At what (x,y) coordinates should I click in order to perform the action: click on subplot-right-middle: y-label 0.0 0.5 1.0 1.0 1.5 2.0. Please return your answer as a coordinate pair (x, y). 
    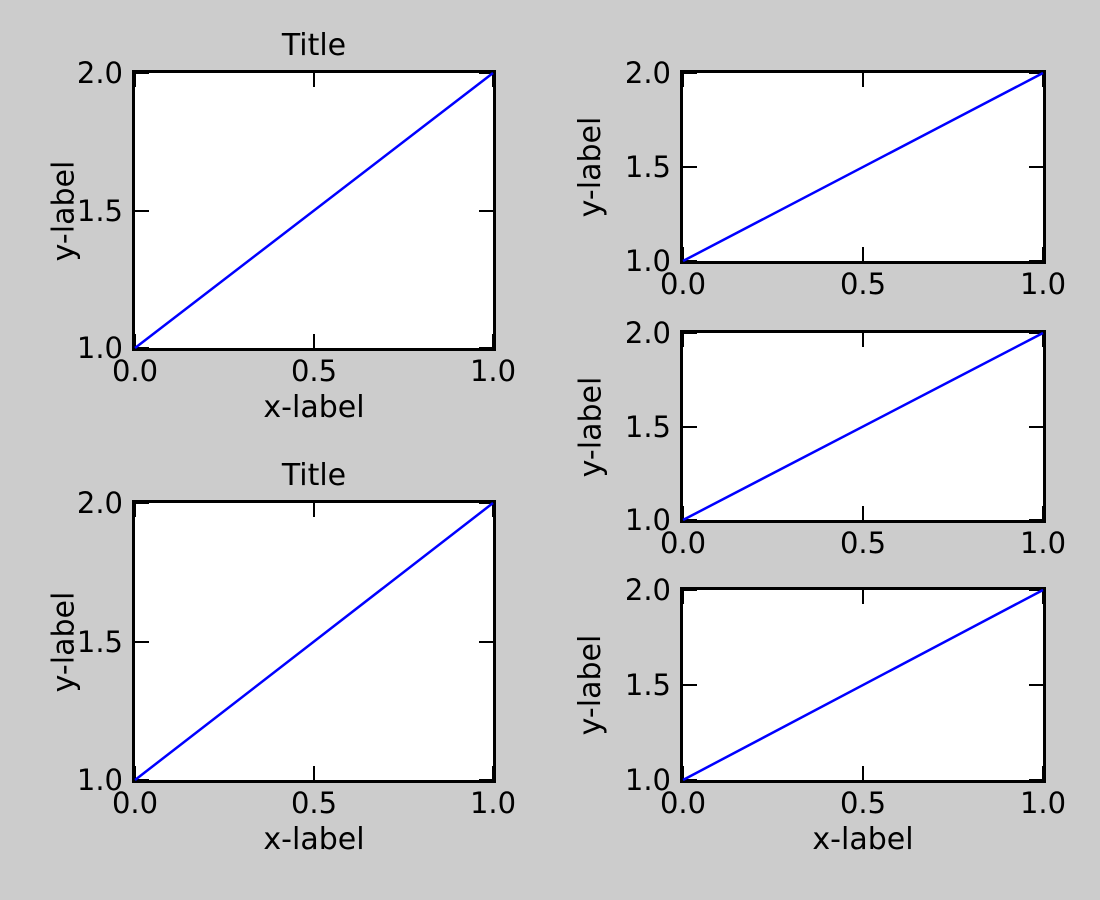
    Looking at the image, I should click on (819, 438).